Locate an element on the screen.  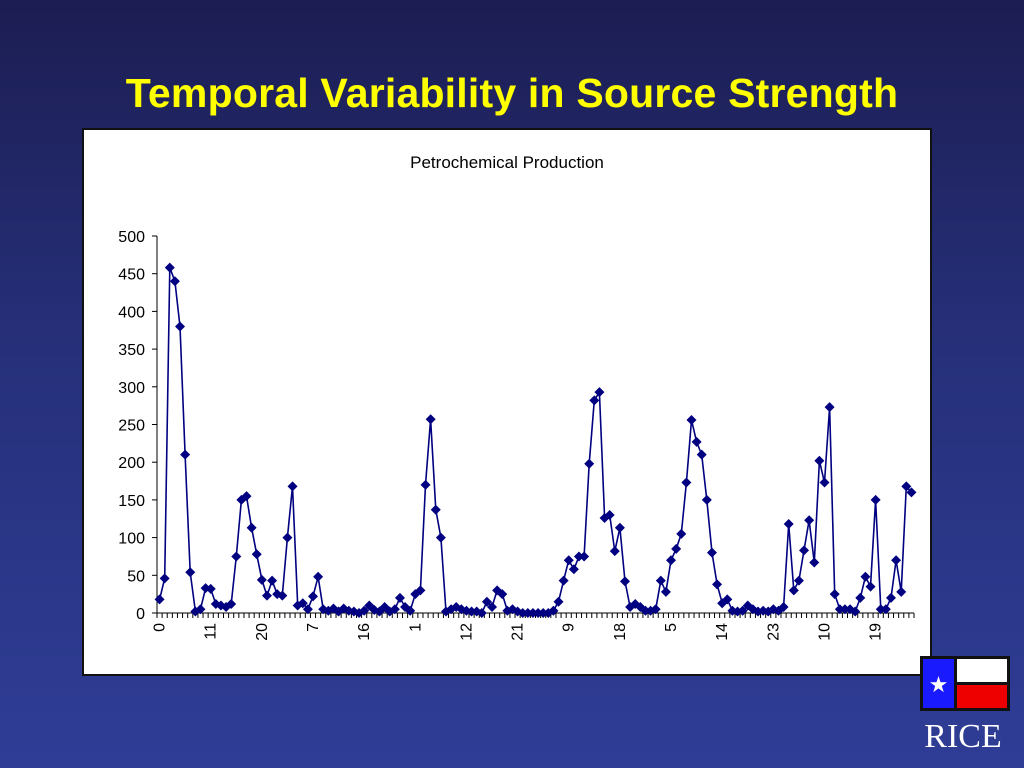
slide-title: Temporal Variability in Source Strength is located at coordinates (512, 93).